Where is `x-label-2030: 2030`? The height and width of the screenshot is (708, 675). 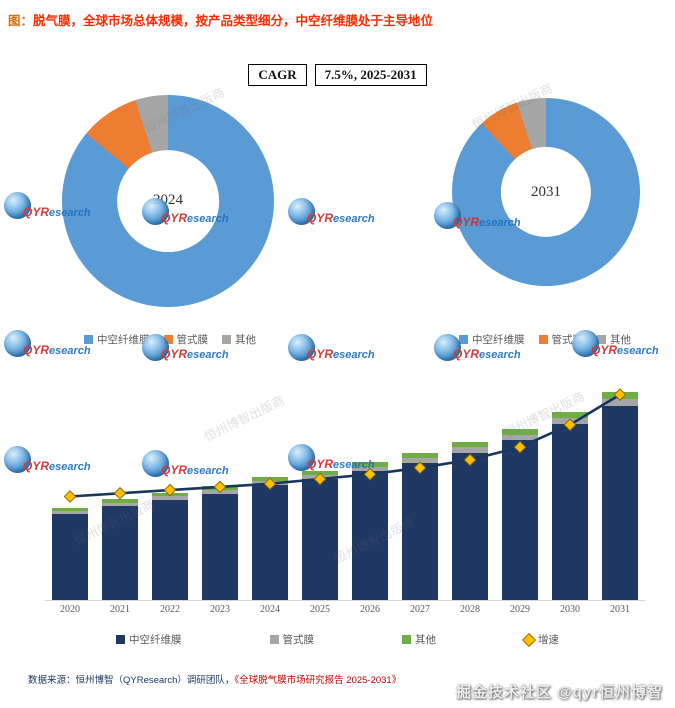
x-label-2030: 2030 is located at coordinates (570, 609).